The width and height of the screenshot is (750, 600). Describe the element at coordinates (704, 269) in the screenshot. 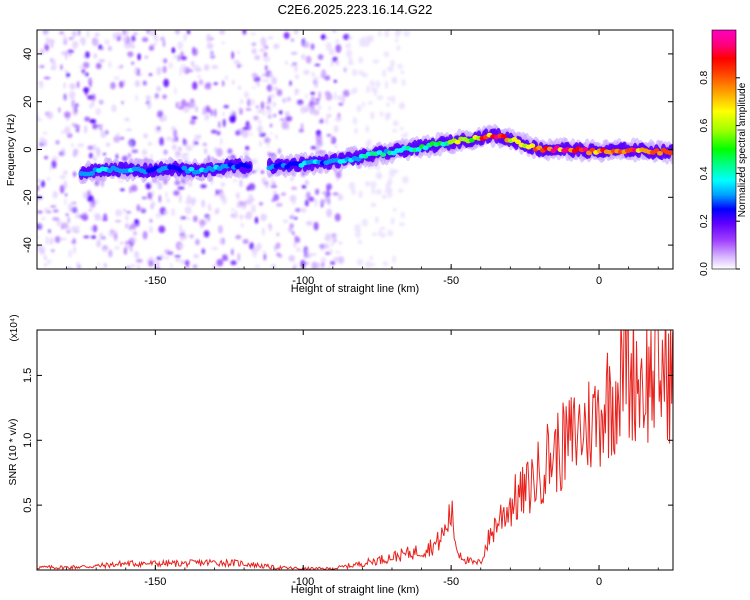

I see `colorbar-tick-label: 0.0` at that location.